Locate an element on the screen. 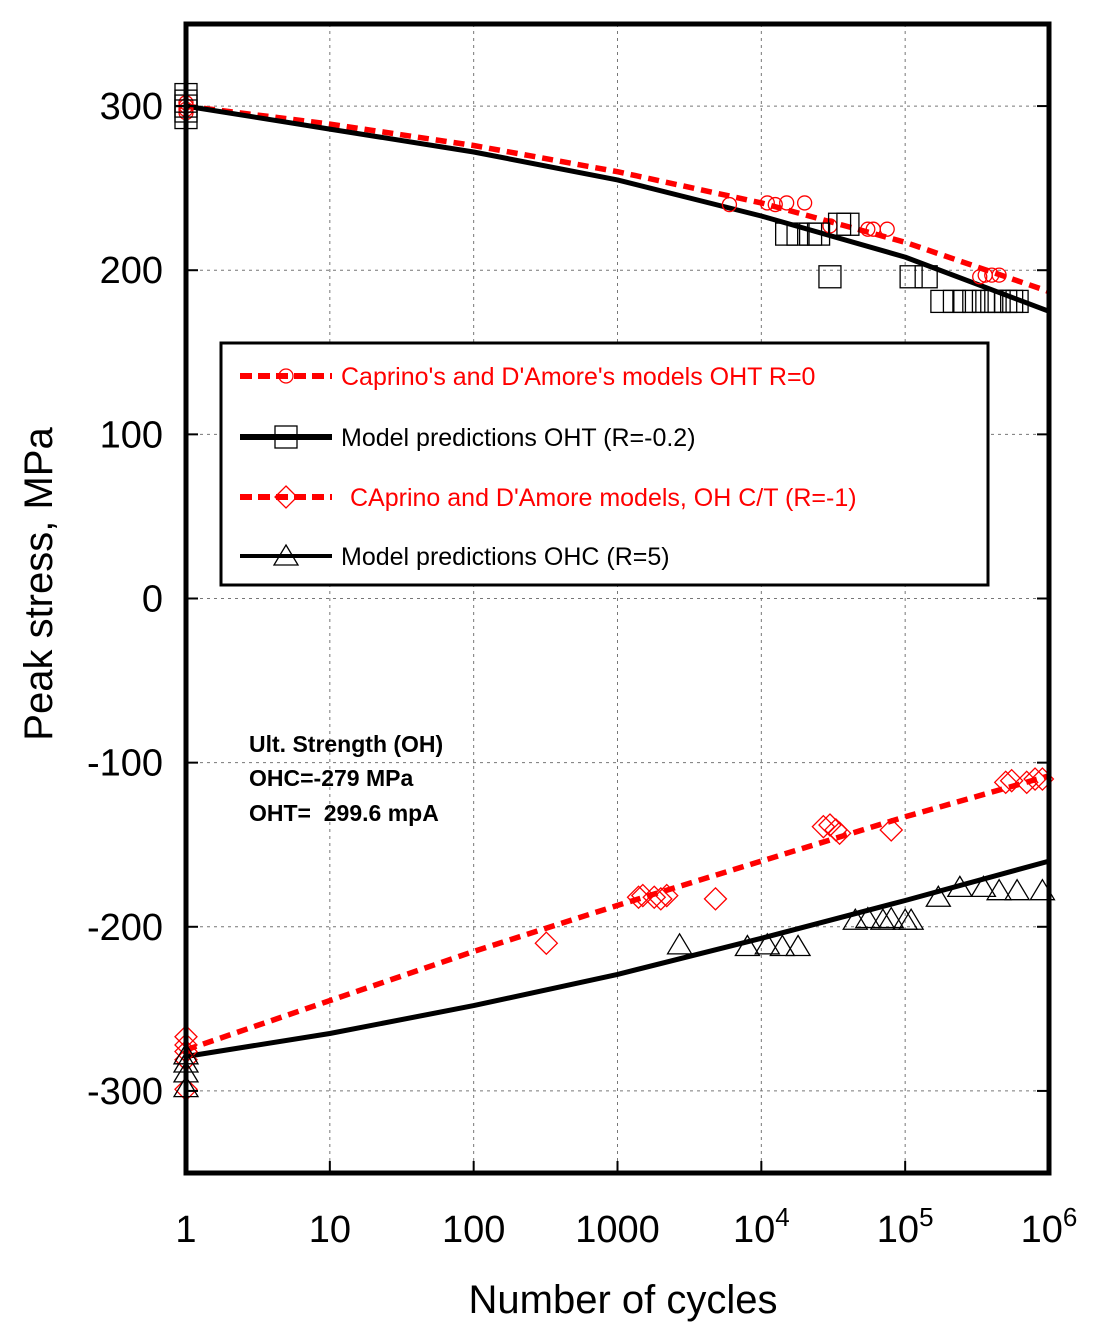 The width and height of the screenshot is (1102, 1343). legend-label-2: Model predictions OHT (R=-0.2) is located at coordinates (518, 438).